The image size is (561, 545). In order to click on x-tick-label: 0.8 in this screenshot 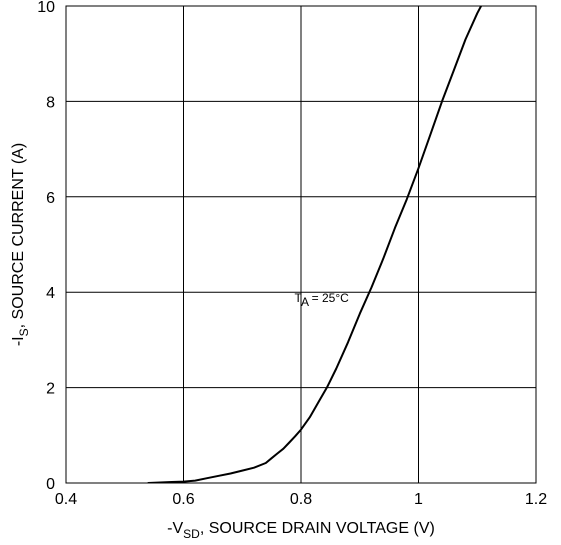, I will do `click(301, 499)`.